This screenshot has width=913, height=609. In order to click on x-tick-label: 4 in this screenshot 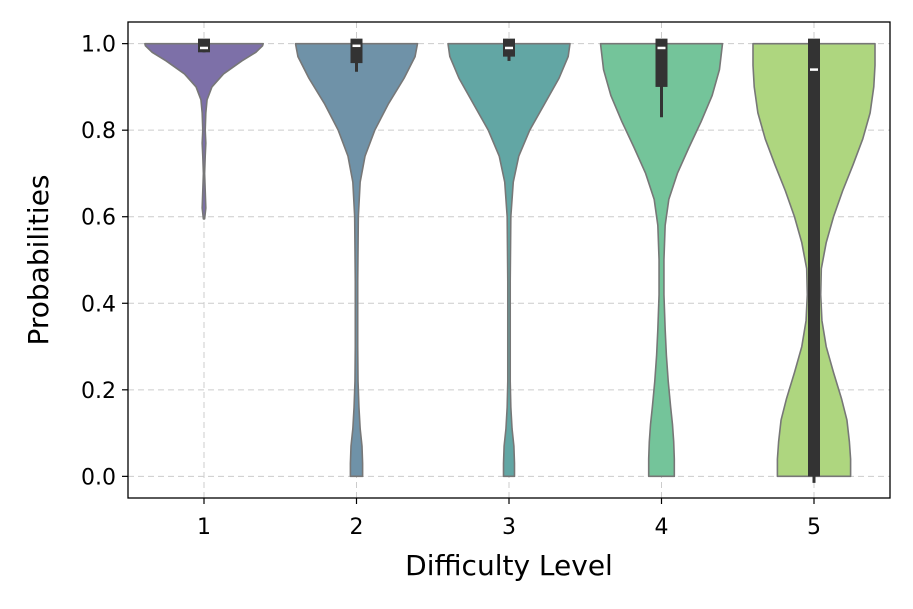, I will do `click(662, 527)`.